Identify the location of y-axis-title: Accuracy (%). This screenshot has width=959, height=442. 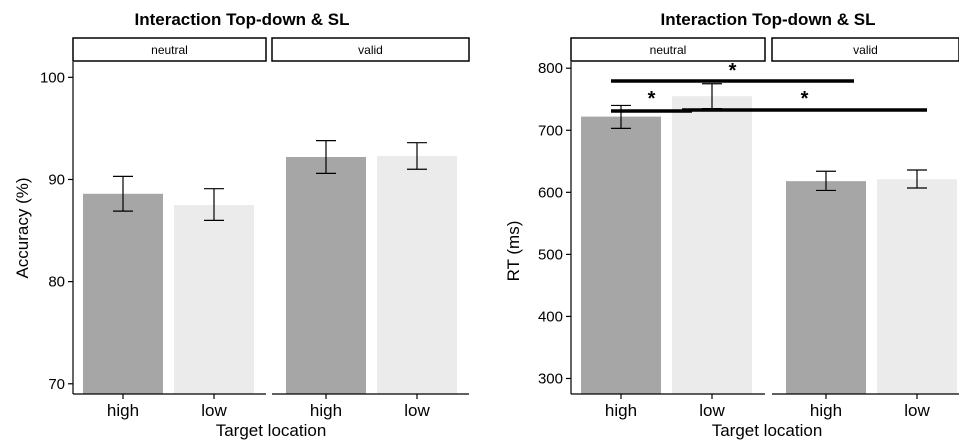
(22, 227).